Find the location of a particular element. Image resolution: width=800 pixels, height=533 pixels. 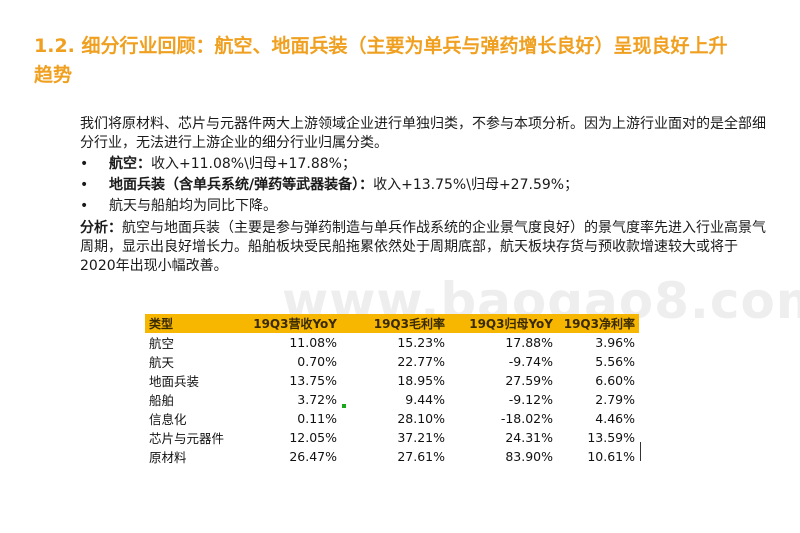

table-cell: 13.75% is located at coordinates (313, 380).